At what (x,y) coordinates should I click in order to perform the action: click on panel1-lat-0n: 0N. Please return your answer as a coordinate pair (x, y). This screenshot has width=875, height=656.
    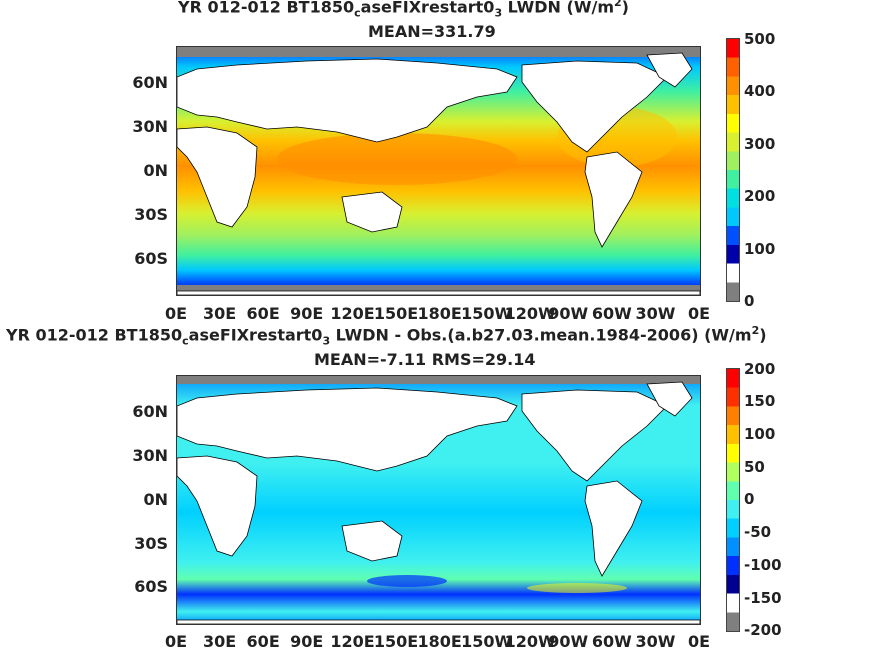
    Looking at the image, I should click on (155, 170).